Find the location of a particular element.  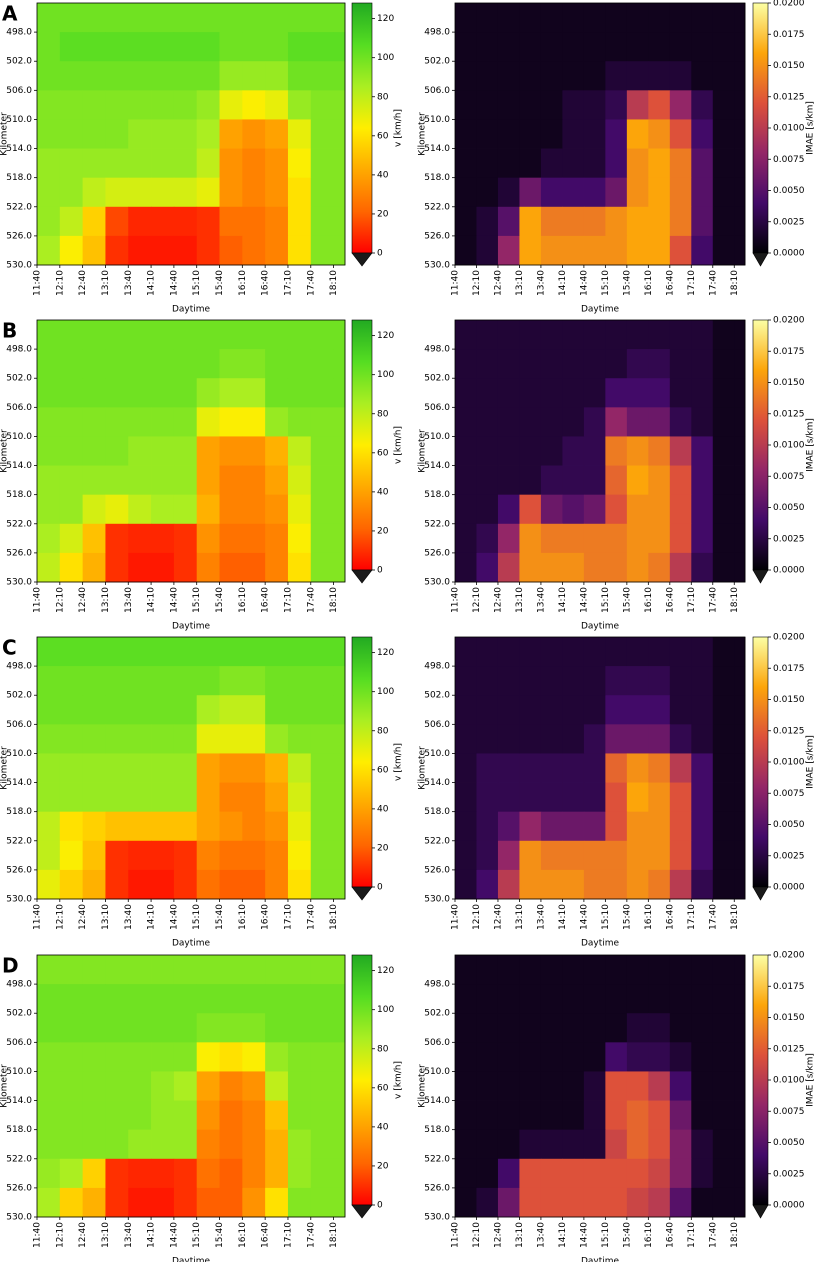

x-tick-label: 13:40 is located at coordinates (129, 917).